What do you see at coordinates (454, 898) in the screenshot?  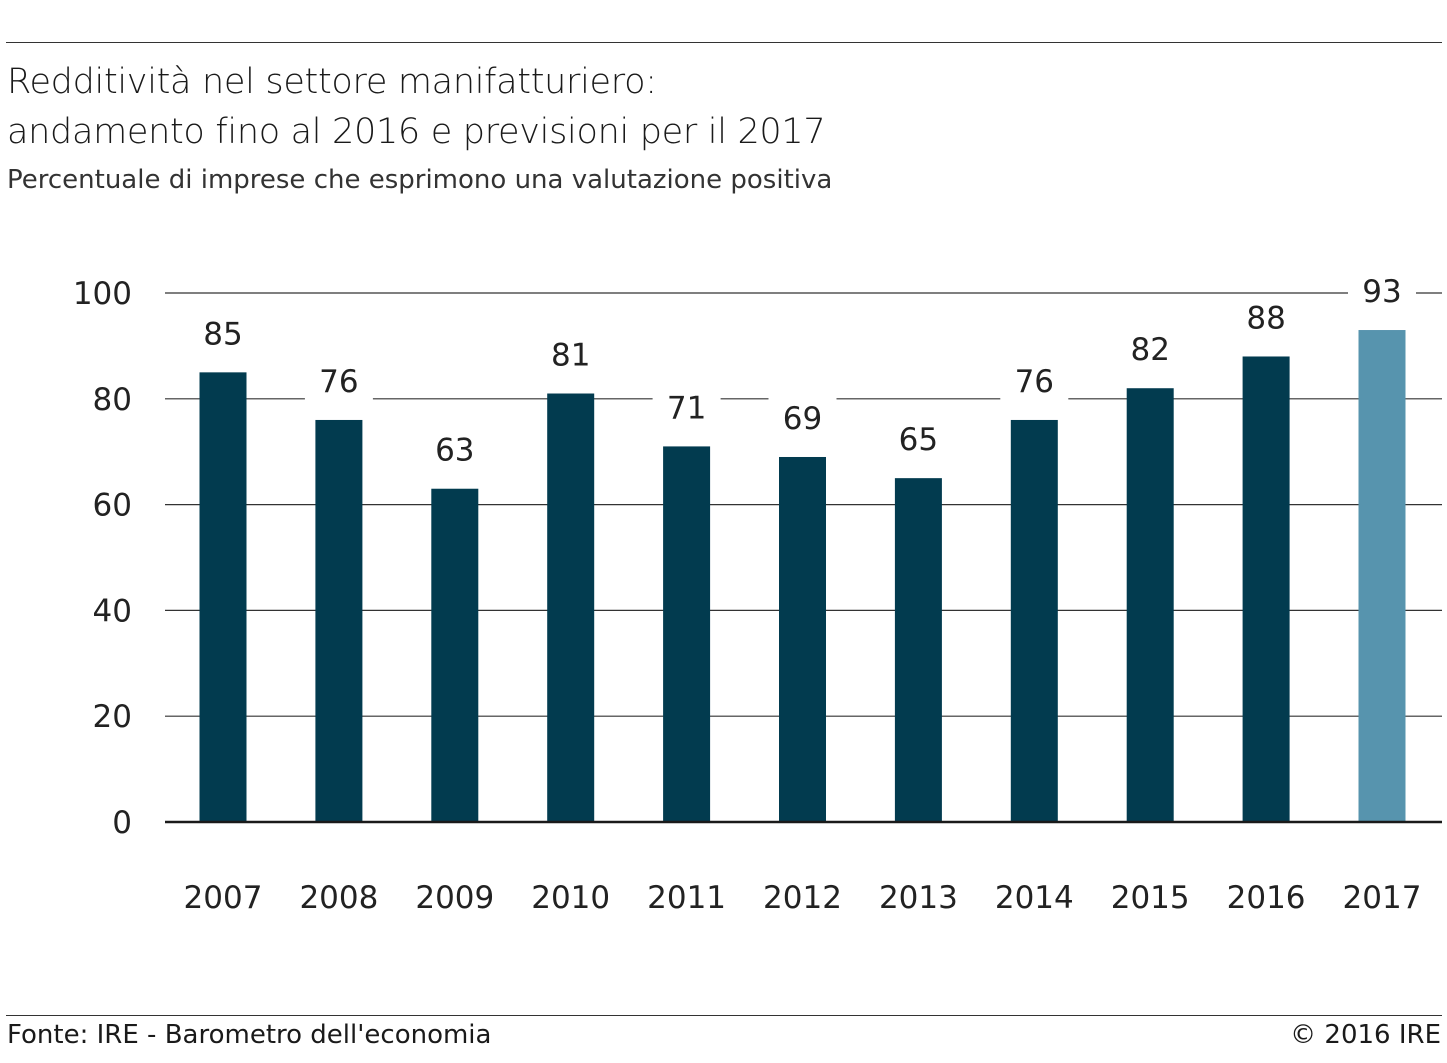 I see `x-tick-label: 2009` at bounding box center [454, 898].